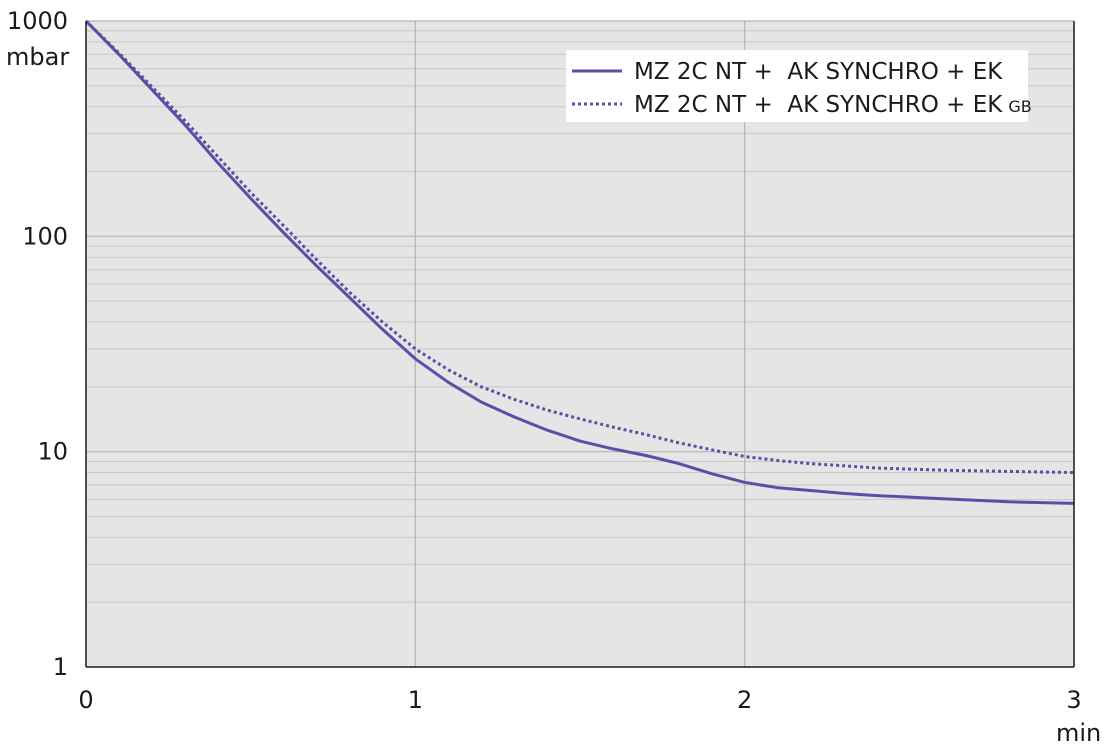  Describe the element at coordinates (818, 72) in the screenshot. I see `legend-label-solid: MZ 2C NT + AK SYNCHRO + EK` at that location.